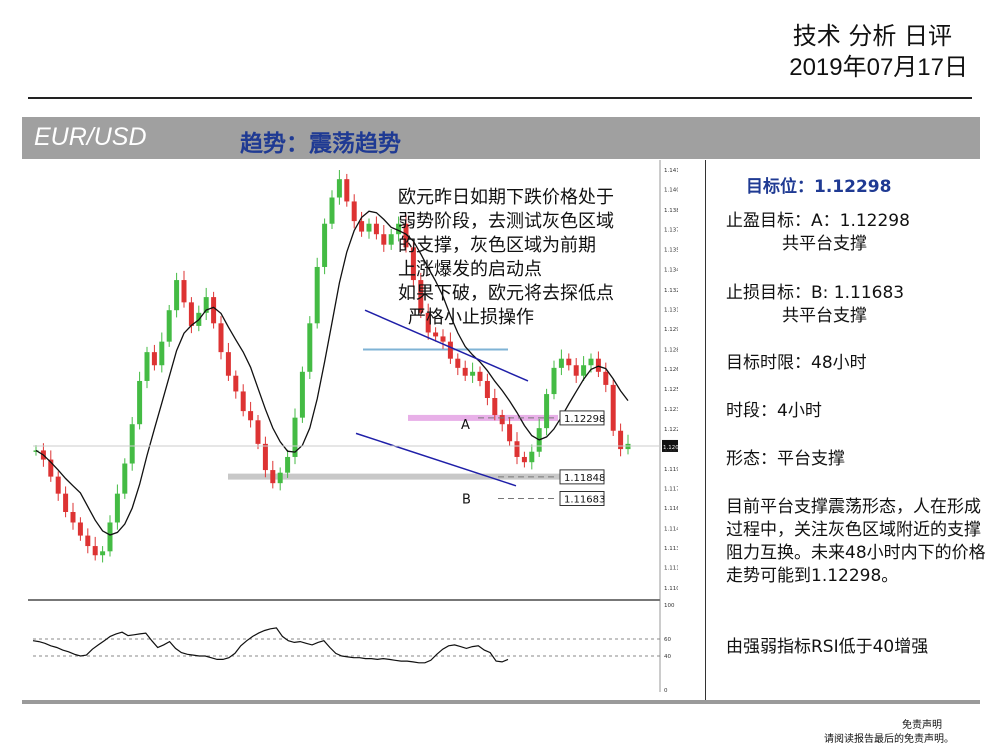 The image size is (1000, 750). I want to click on channel-lower-line, so click(436, 459).